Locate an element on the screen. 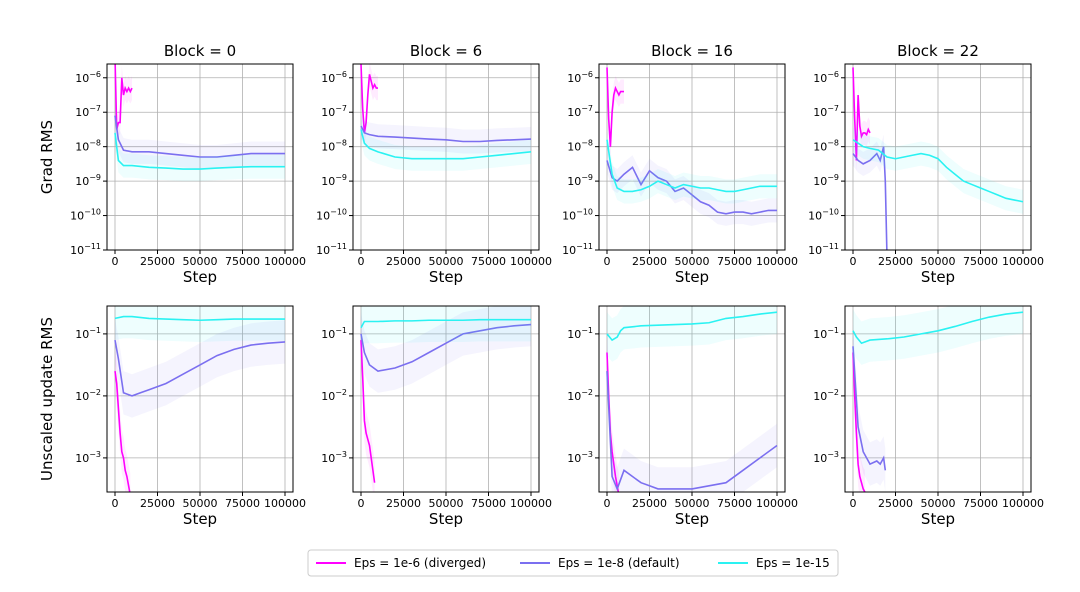  panel-title: Block = 22 is located at coordinates (938, 51).